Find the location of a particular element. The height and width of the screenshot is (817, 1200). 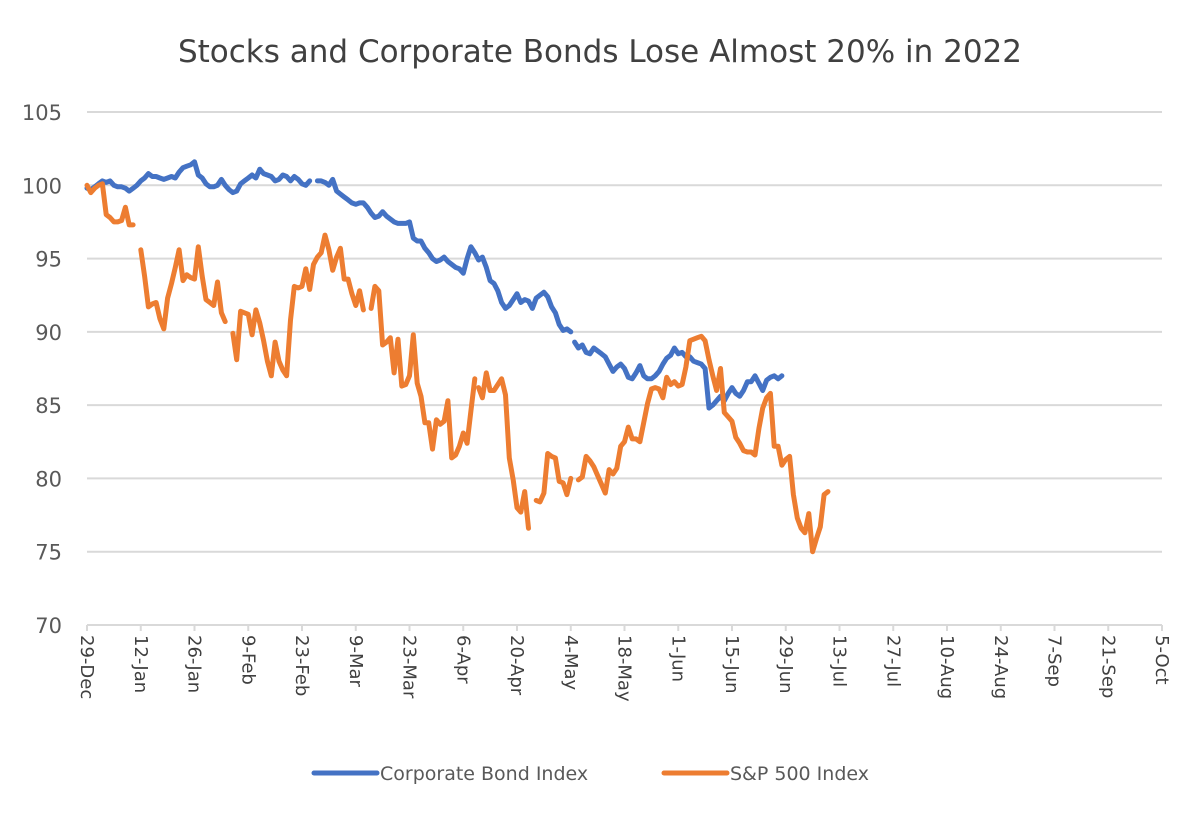

y-tick-label-90: 90 is located at coordinates (48, 333).